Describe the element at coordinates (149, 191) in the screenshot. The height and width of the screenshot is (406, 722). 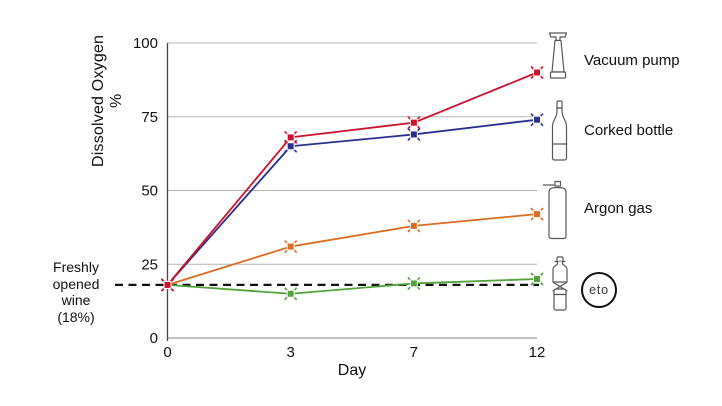
I see `y-tick-label: 50` at that location.